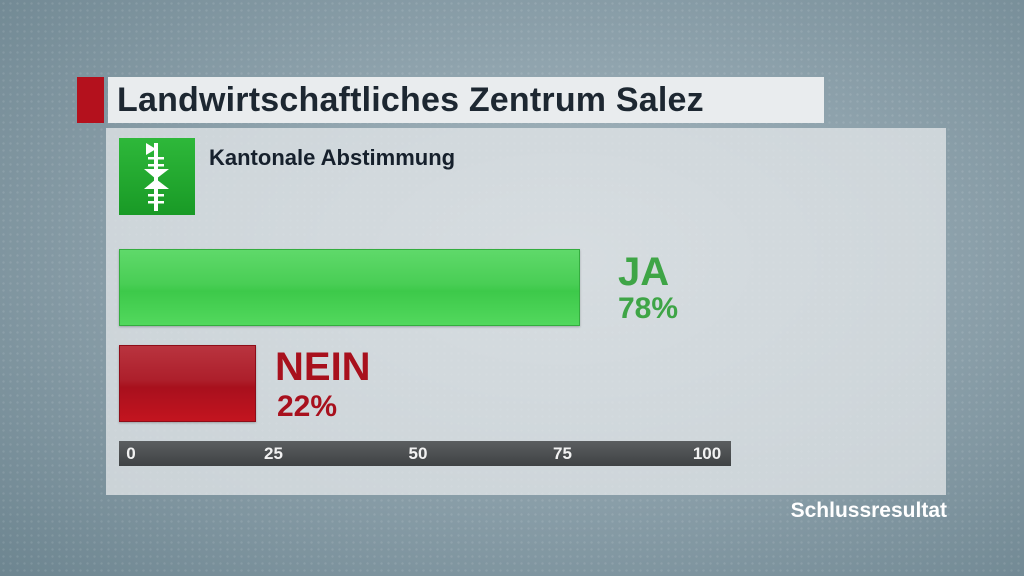 The height and width of the screenshot is (576, 1024). What do you see at coordinates (307, 406) in the screenshot?
I see `value-label-nein: 22%` at bounding box center [307, 406].